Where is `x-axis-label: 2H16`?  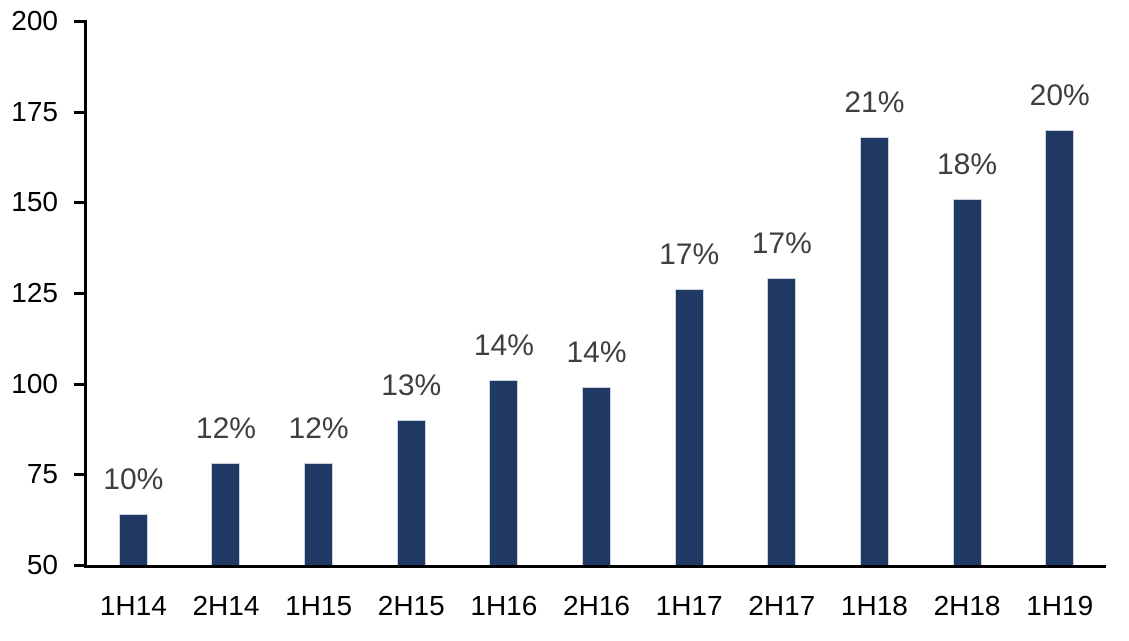
x-axis-label: 2H16 is located at coordinates (596, 605).